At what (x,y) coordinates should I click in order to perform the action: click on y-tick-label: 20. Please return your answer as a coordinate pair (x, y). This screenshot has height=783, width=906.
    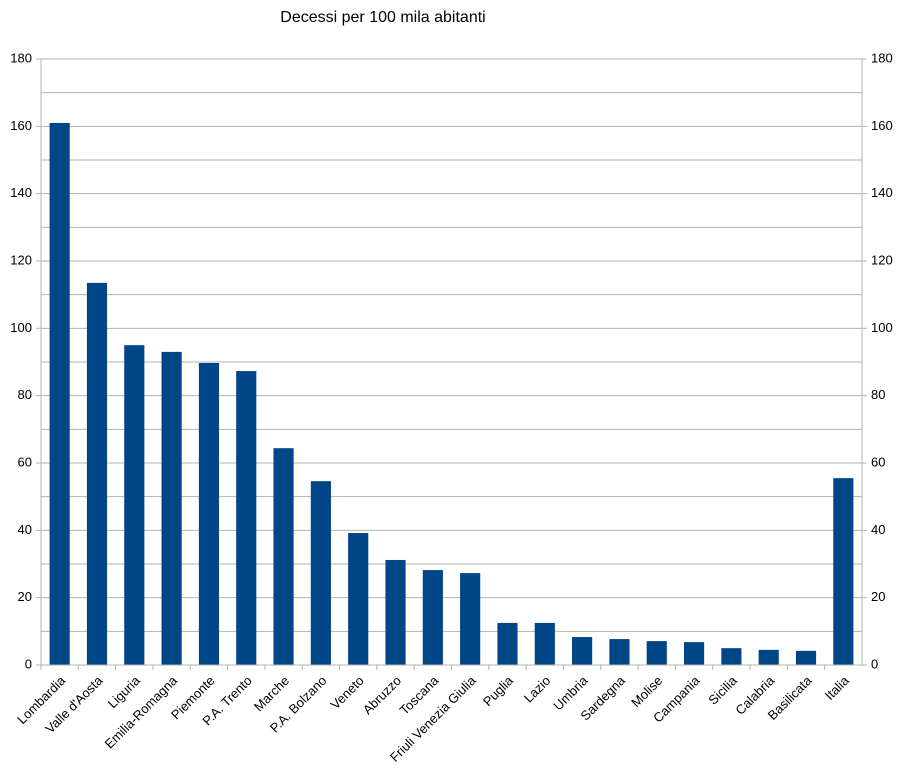
    Looking at the image, I should click on (25, 596).